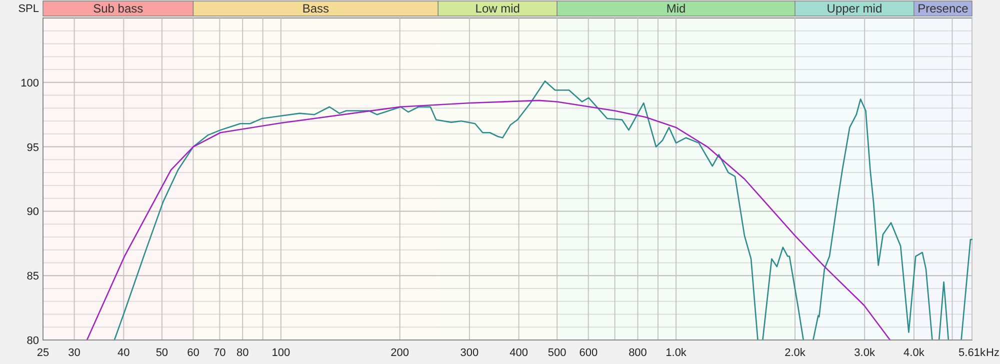 The image size is (1000, 364). Describe the element at coordinates (220, 353) in the screenshot. I see `x-tick-label: 70` at that location.